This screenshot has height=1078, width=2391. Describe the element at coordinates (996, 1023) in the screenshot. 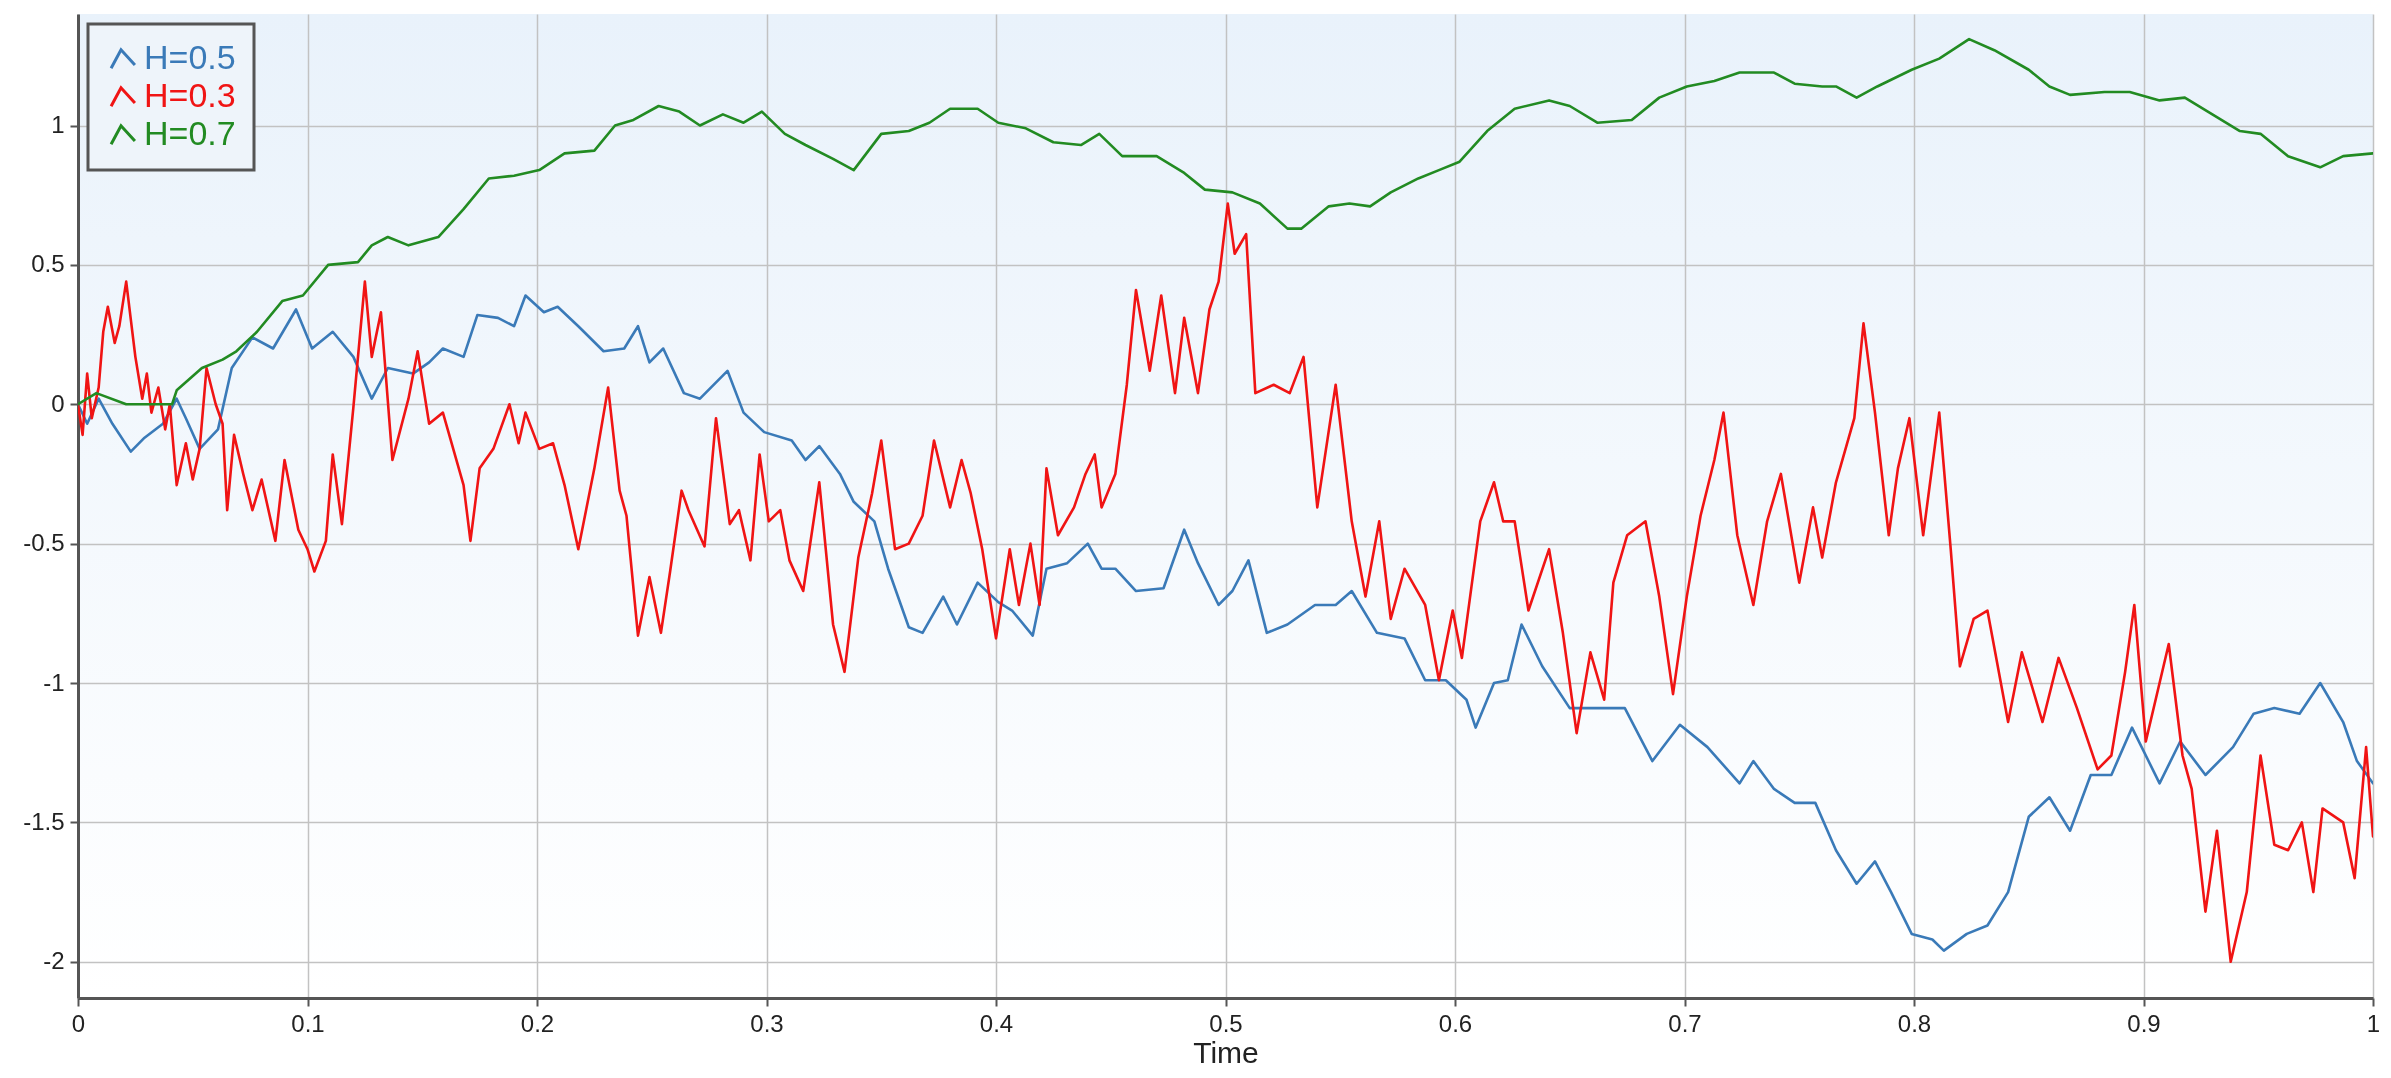

I see `x-tick-label: 0.4` at that location.